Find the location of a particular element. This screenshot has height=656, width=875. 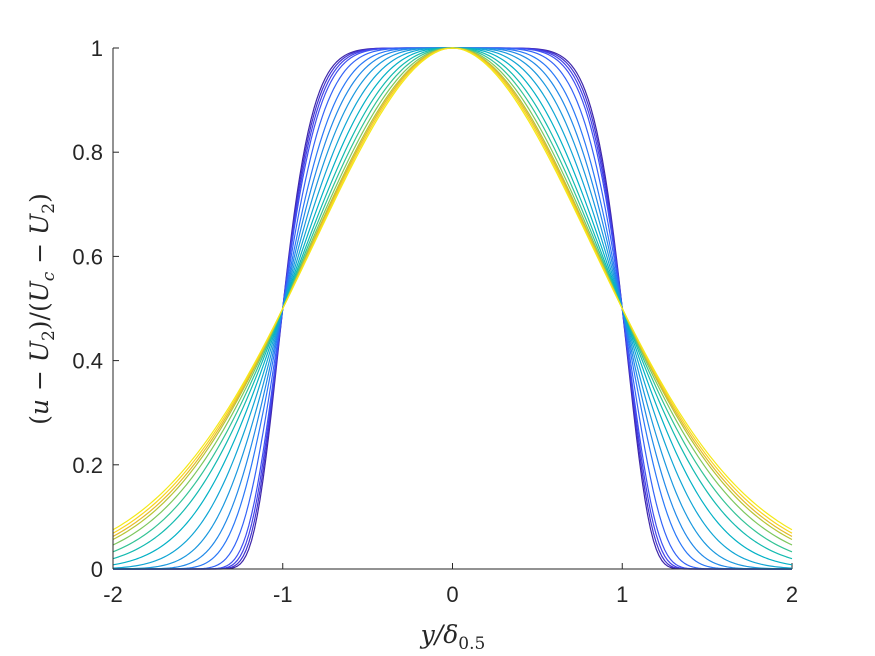

y-tick-label: 0.8 is located at coordinates (87, 152).